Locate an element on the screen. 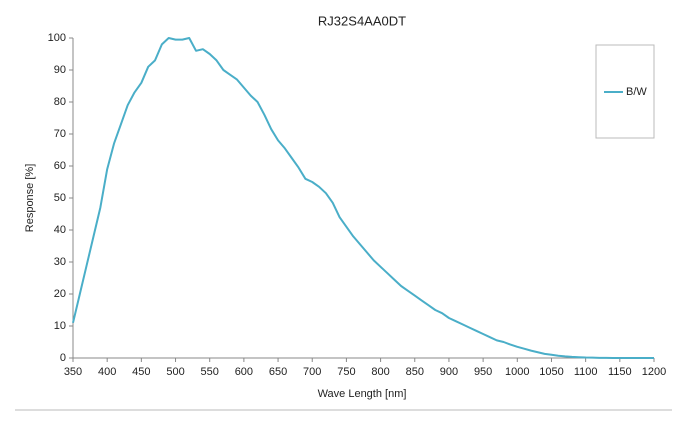 The width and height of the screenshot is (690, 428). x-tick-label: 1150 is located at coordinates (620, 372).